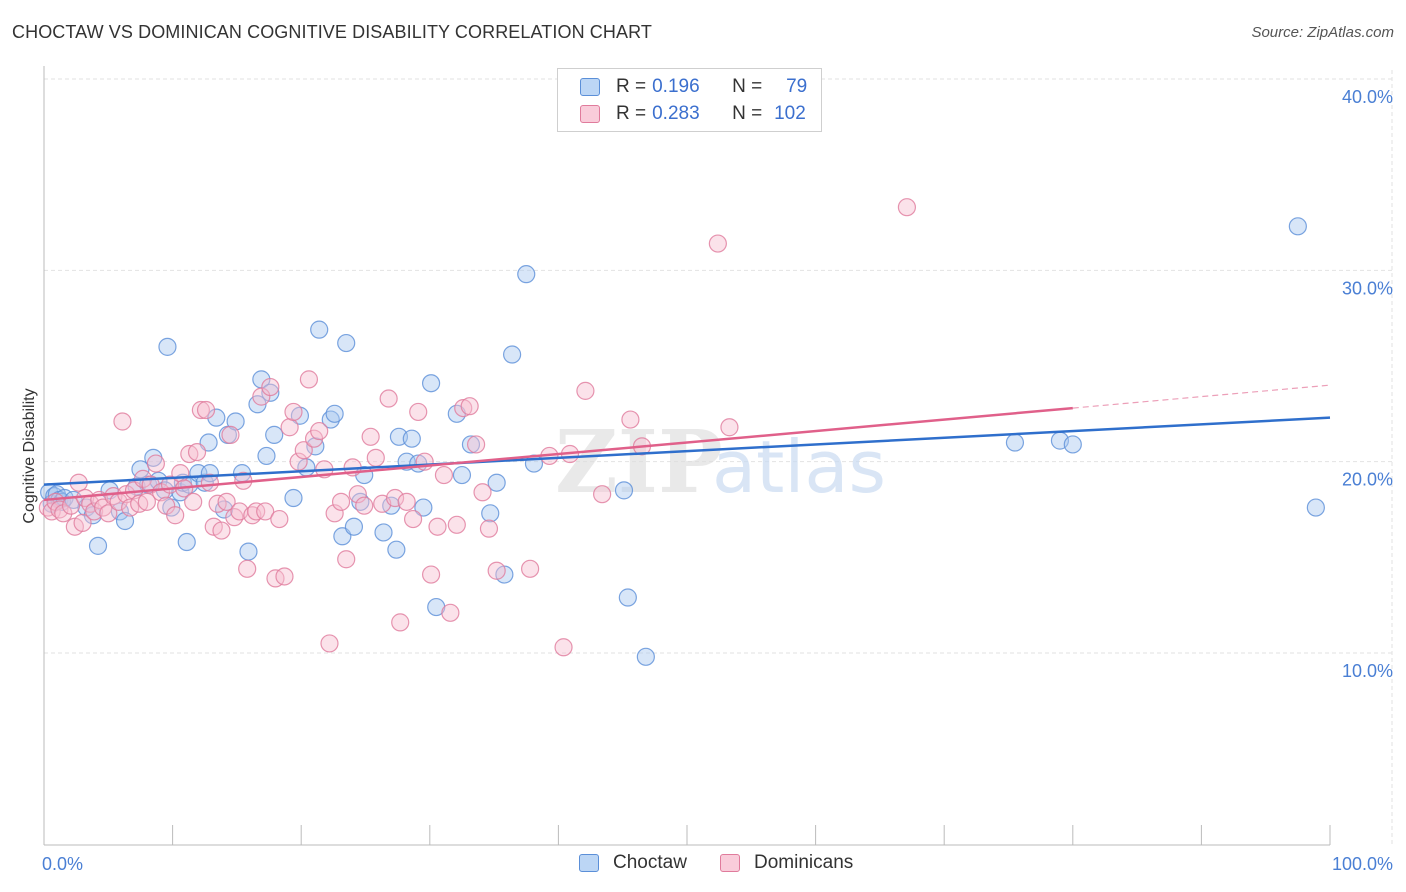 Image resolution: width=1406 pixels, height=892 pixels. I want to click on bottom-legend: Choctaw Dominicans, so click(703, 865).